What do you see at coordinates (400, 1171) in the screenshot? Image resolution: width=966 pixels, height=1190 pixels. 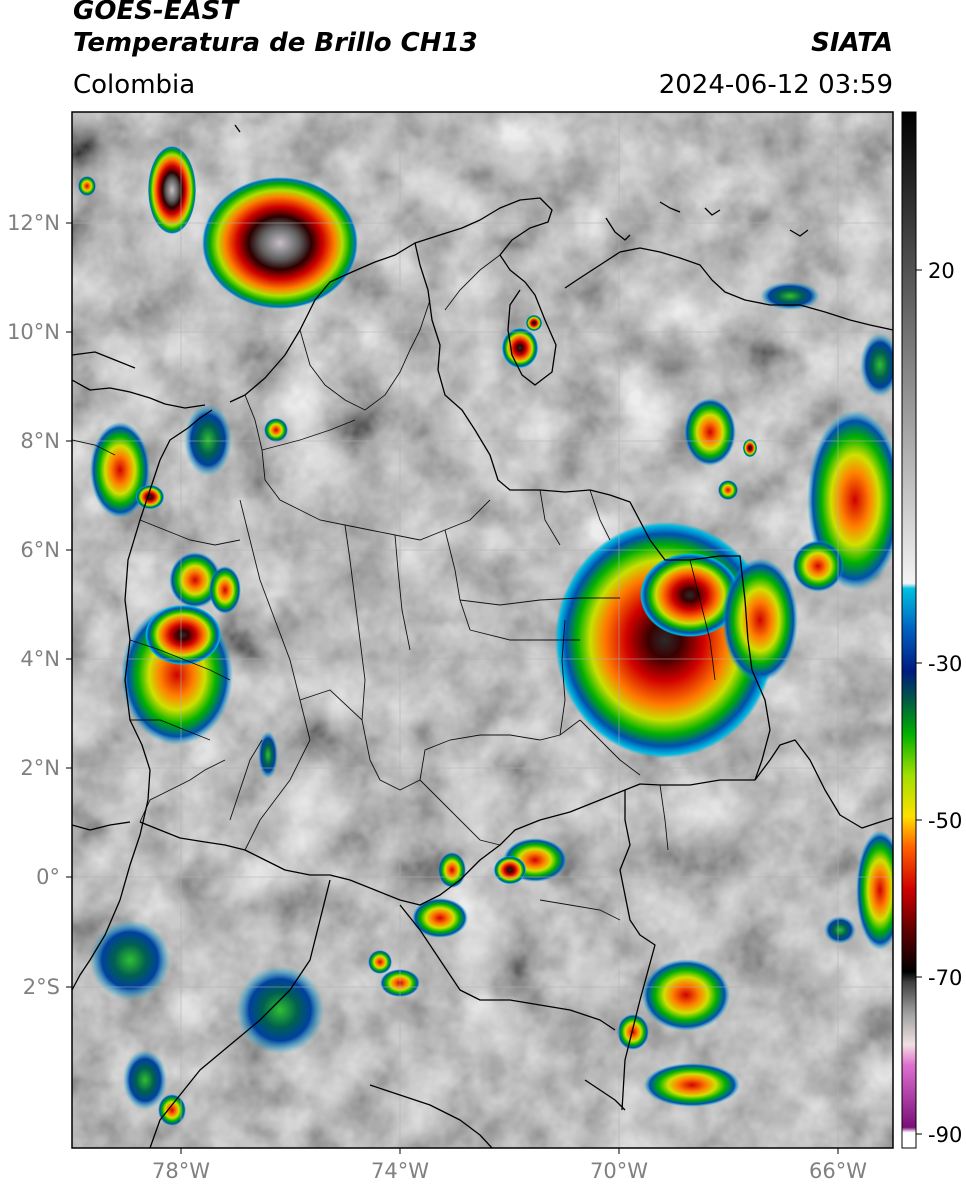 I see `lon-label-74w: 74°W` at bounding box center [400, 1171].